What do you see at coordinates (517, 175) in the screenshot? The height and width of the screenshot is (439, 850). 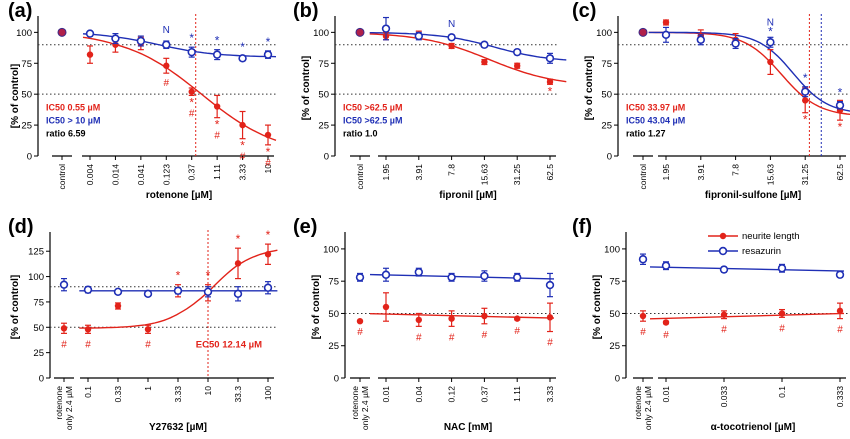 I see `x-tick-label: 31.25` at bounding box center [517, 175].